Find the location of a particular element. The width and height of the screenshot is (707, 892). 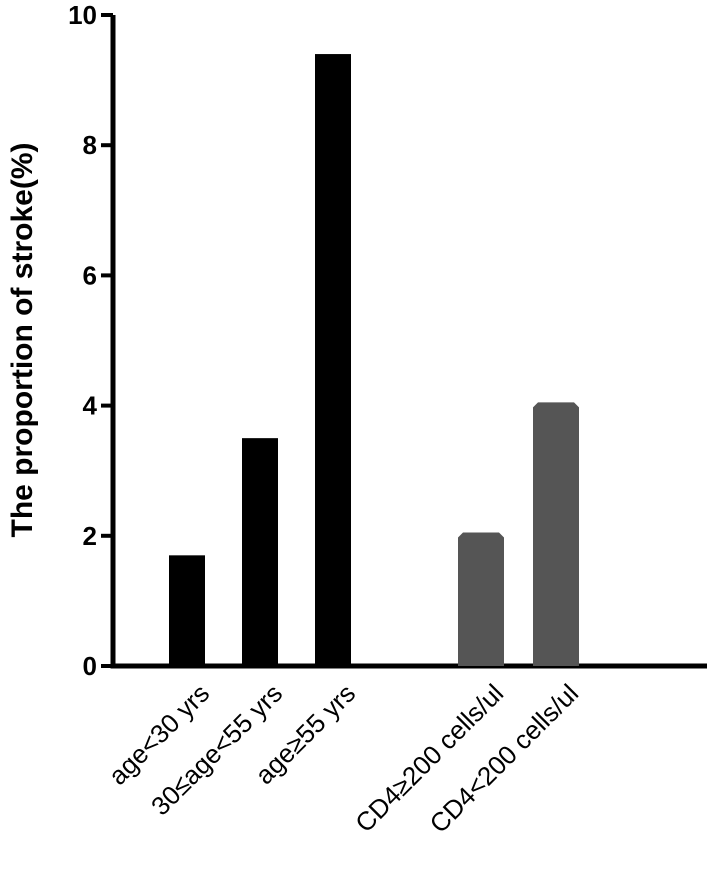

y-tick-label: 4 is located at coordinates (90, 406).